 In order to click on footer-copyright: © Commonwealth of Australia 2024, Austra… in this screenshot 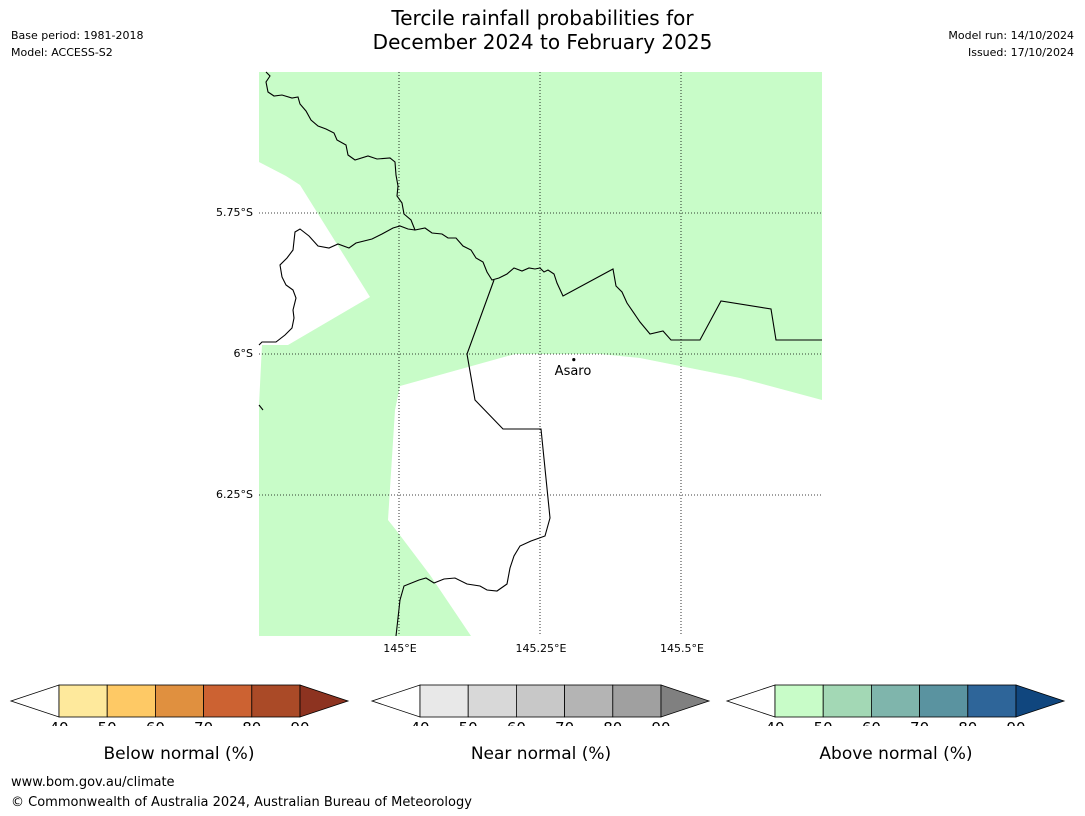, I will do `click(241, 802)`.